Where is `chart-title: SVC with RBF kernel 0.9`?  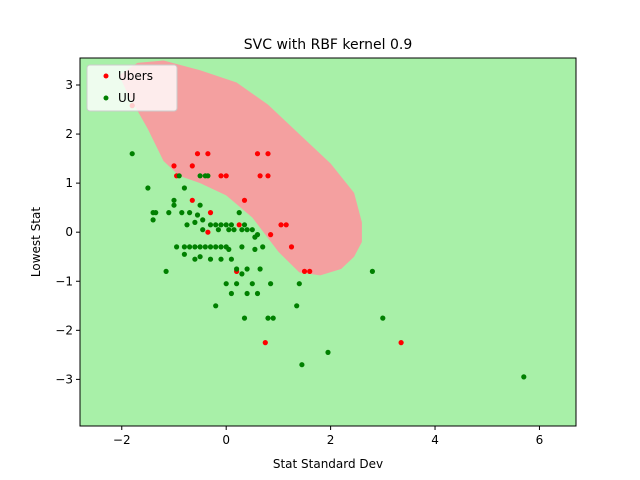
chart-title: SVC with RBF kernel 0.9 is located at coordinates (328, 45).